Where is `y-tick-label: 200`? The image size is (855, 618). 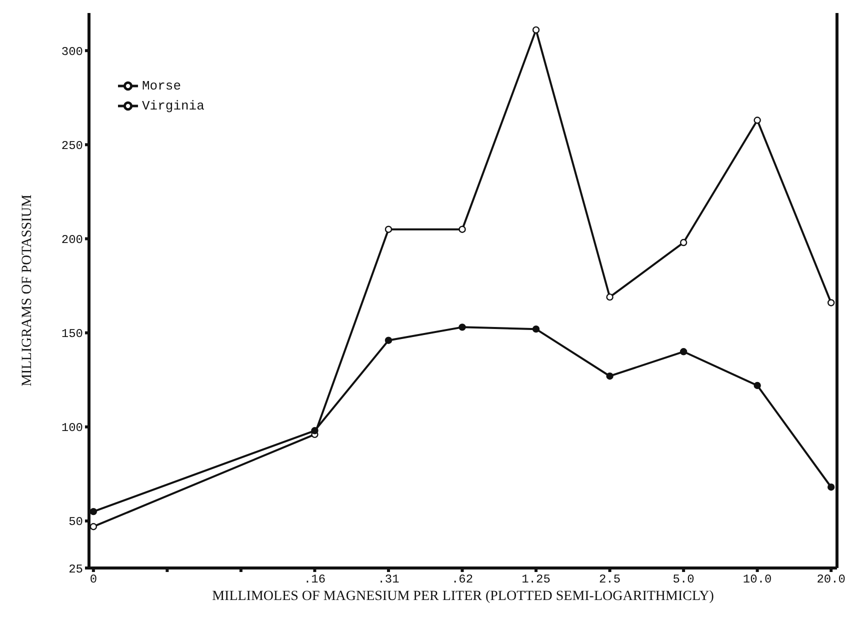 y-tick-label: 200 is located at coordinates (72, 240).